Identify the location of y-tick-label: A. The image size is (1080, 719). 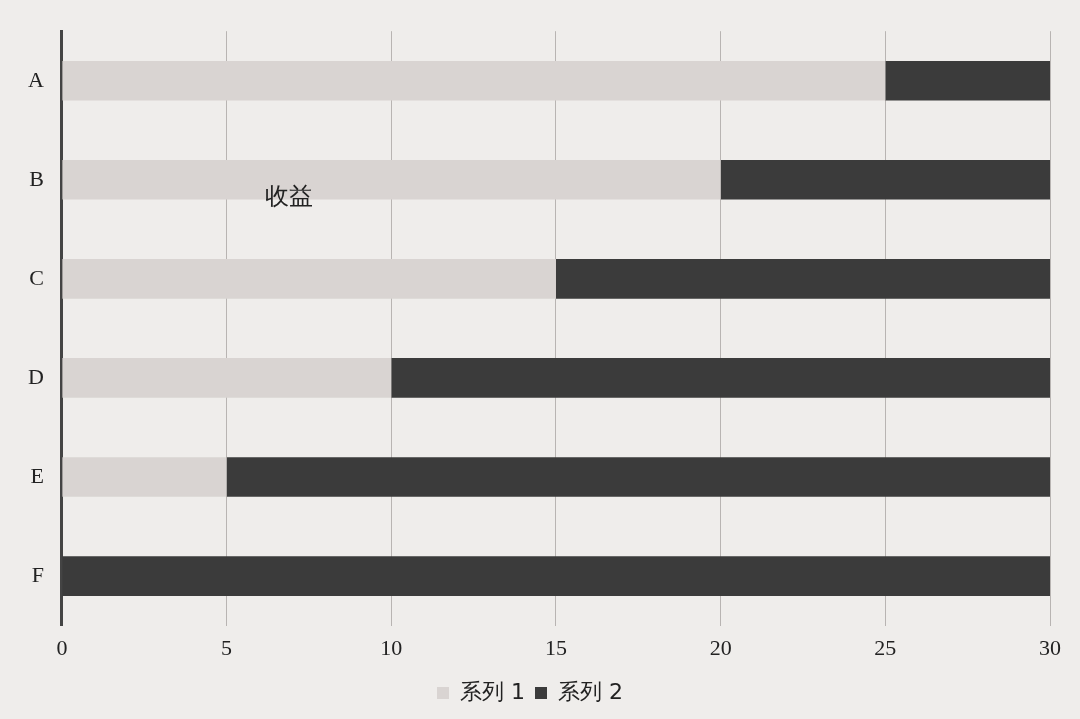
(36, 79).